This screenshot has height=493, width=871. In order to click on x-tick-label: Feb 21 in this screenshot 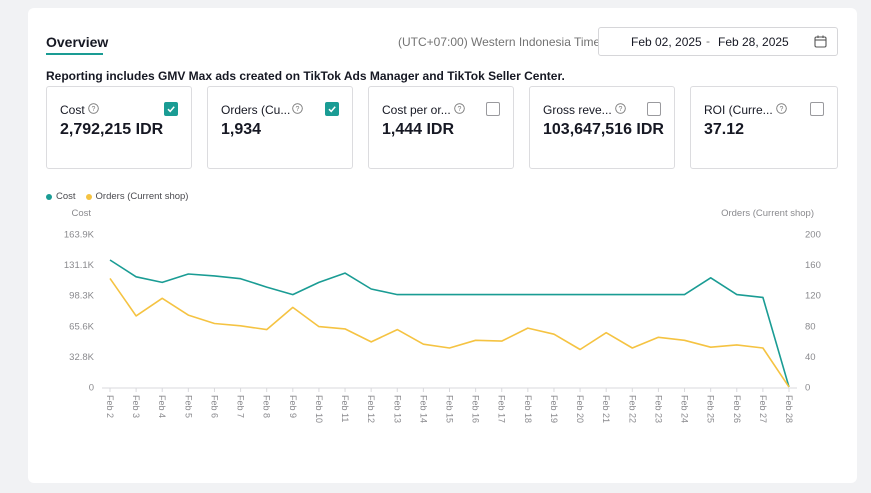, I will do `click(606, 409)`.